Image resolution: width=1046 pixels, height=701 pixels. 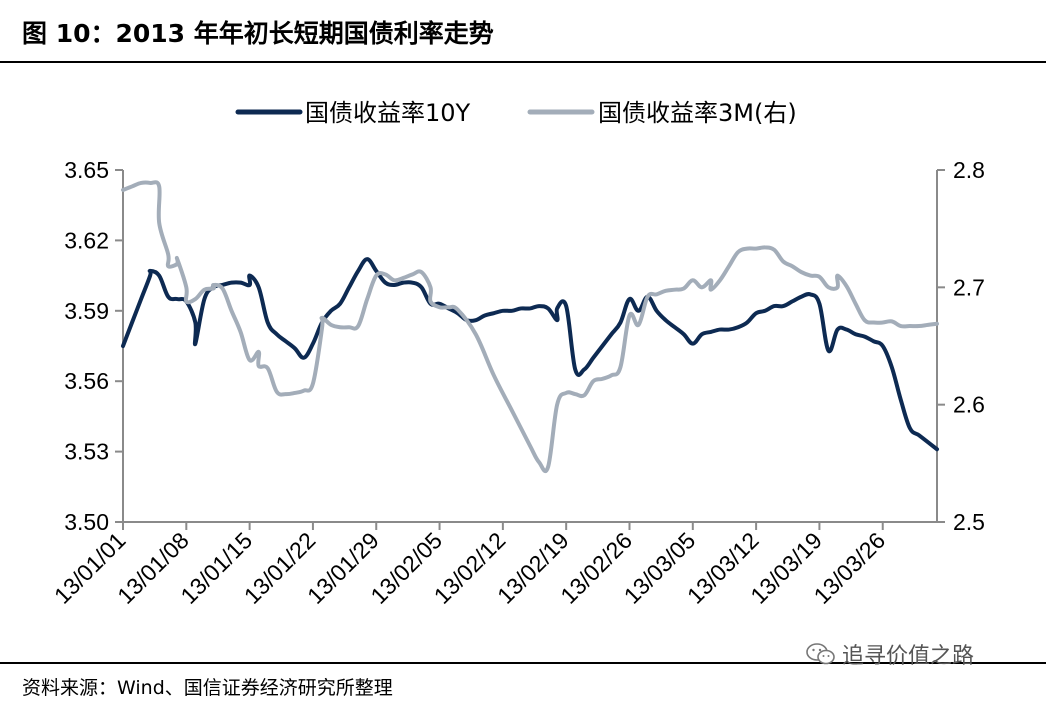 I want to click on source-divider, so click(x=523, y=663).